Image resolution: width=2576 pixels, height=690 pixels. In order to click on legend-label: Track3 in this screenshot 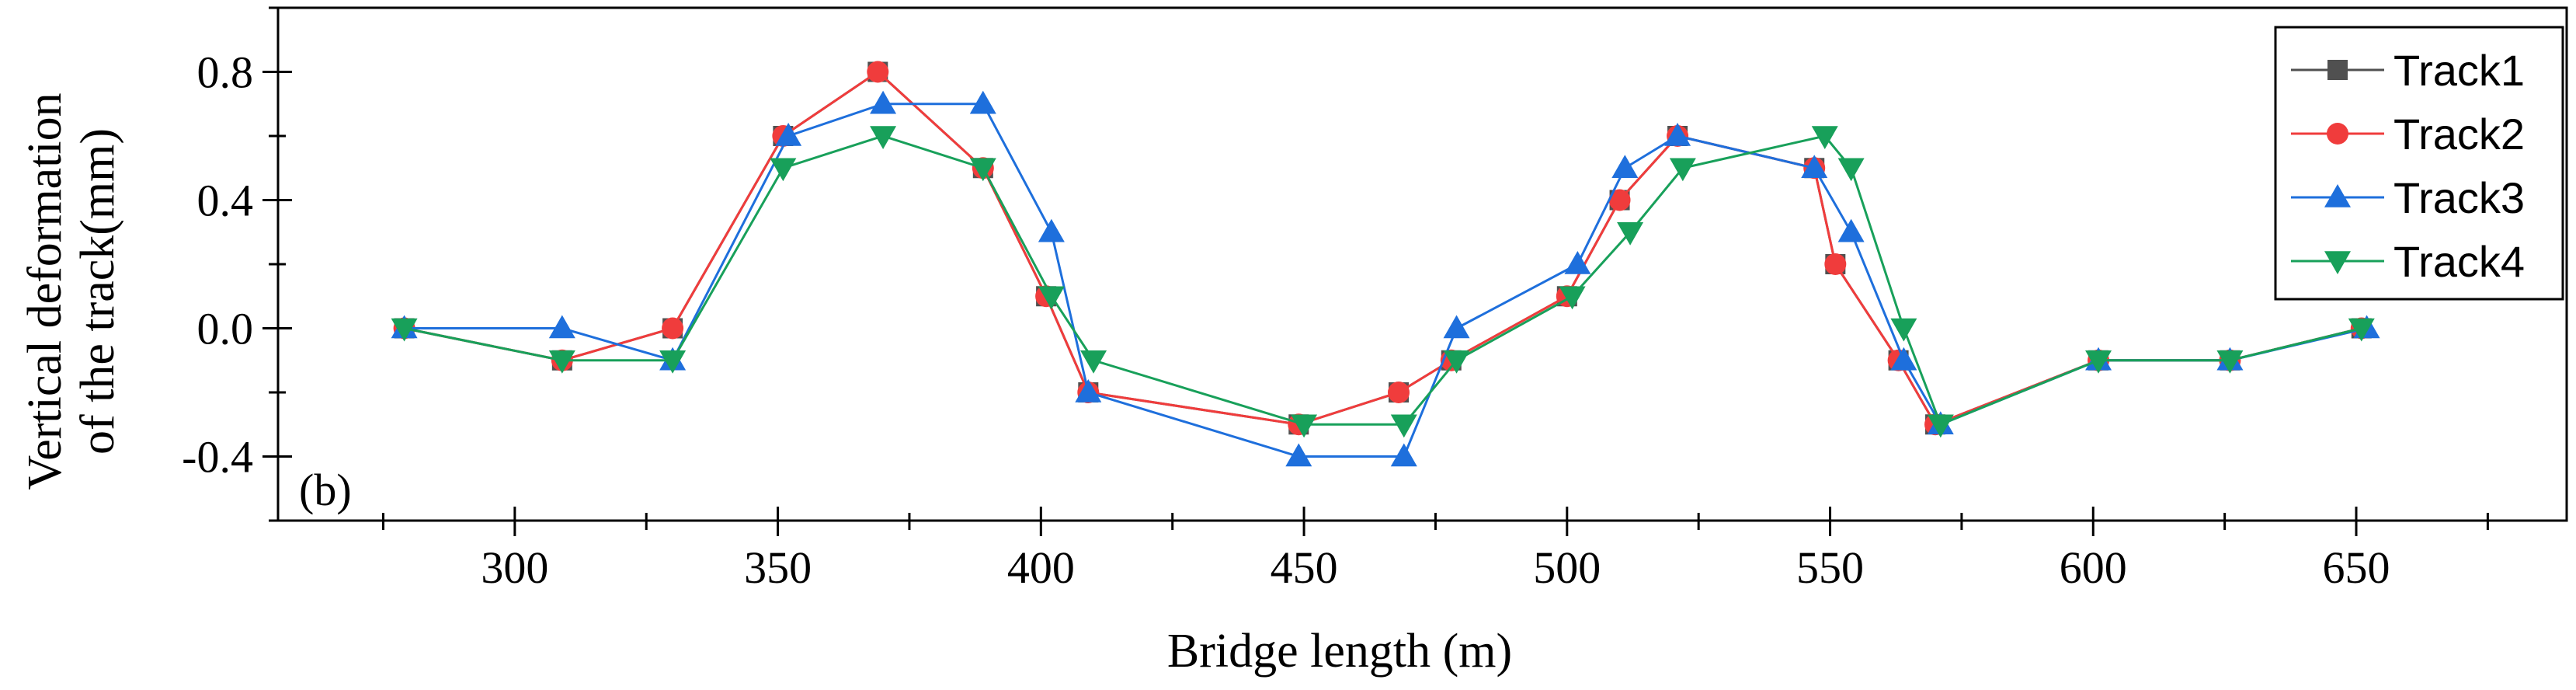, I will do `click(2459, 197)`.